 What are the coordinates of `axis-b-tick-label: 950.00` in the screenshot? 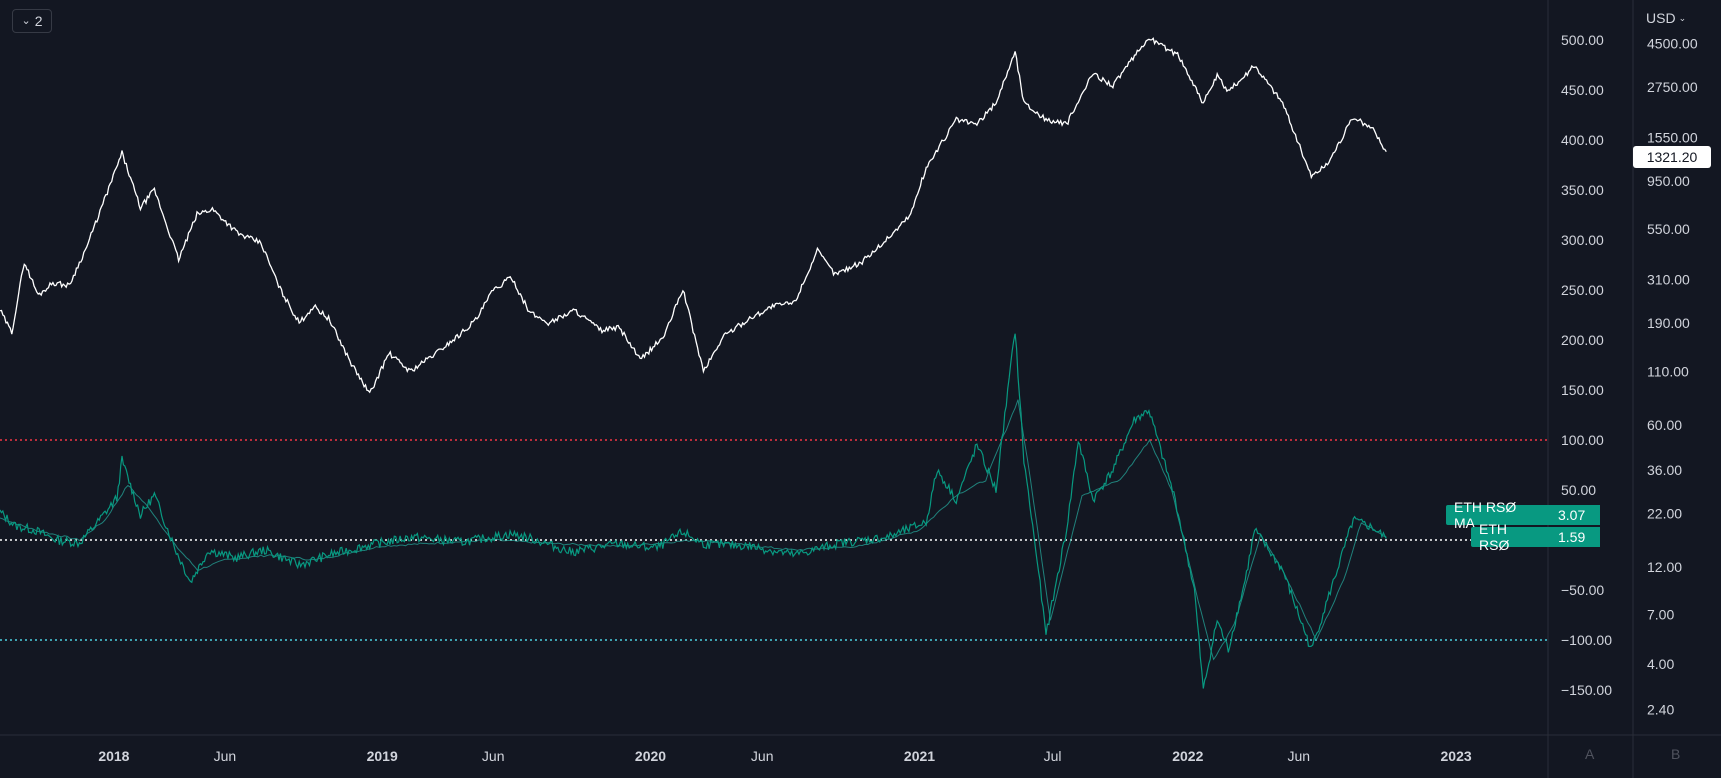 It's located at (1668, 181).